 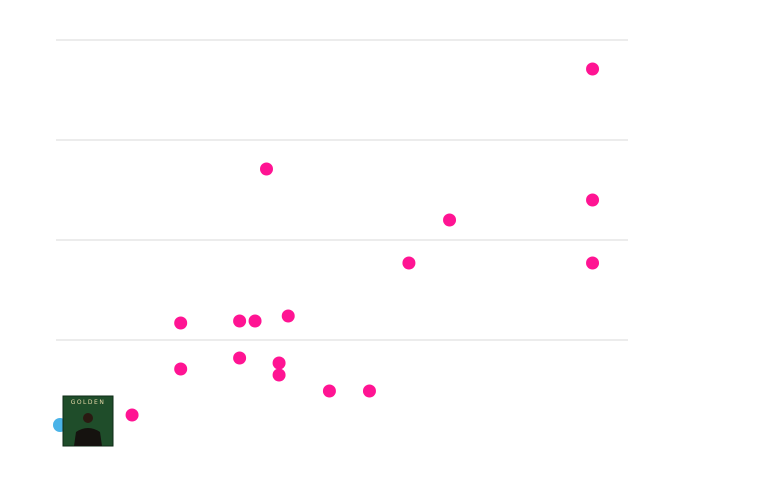 What do you see at coordinates (88, 437) in the screenshot?
I see `album-figure-body` at bounding box center [88, 437].